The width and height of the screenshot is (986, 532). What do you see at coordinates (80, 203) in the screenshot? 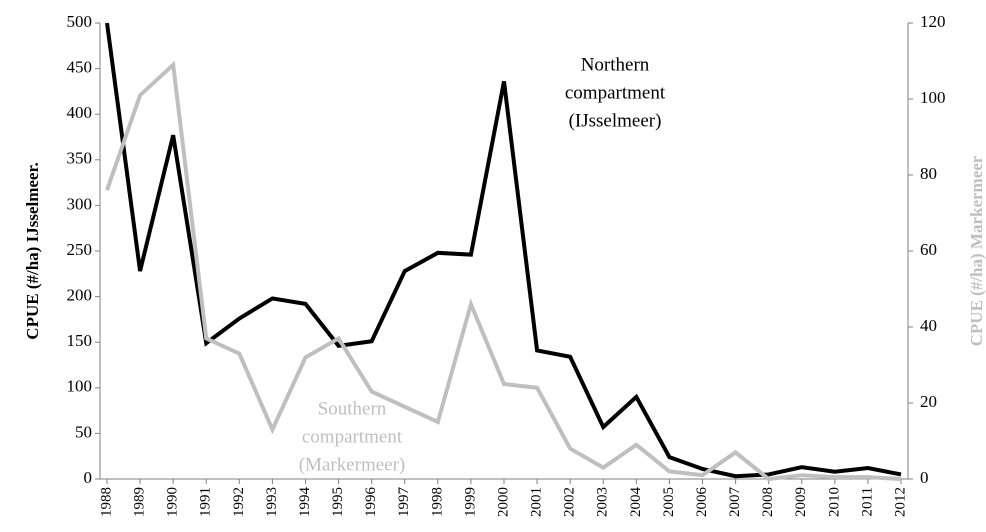
I see `y-tick-label: 300` at bounding box center [80, 203].